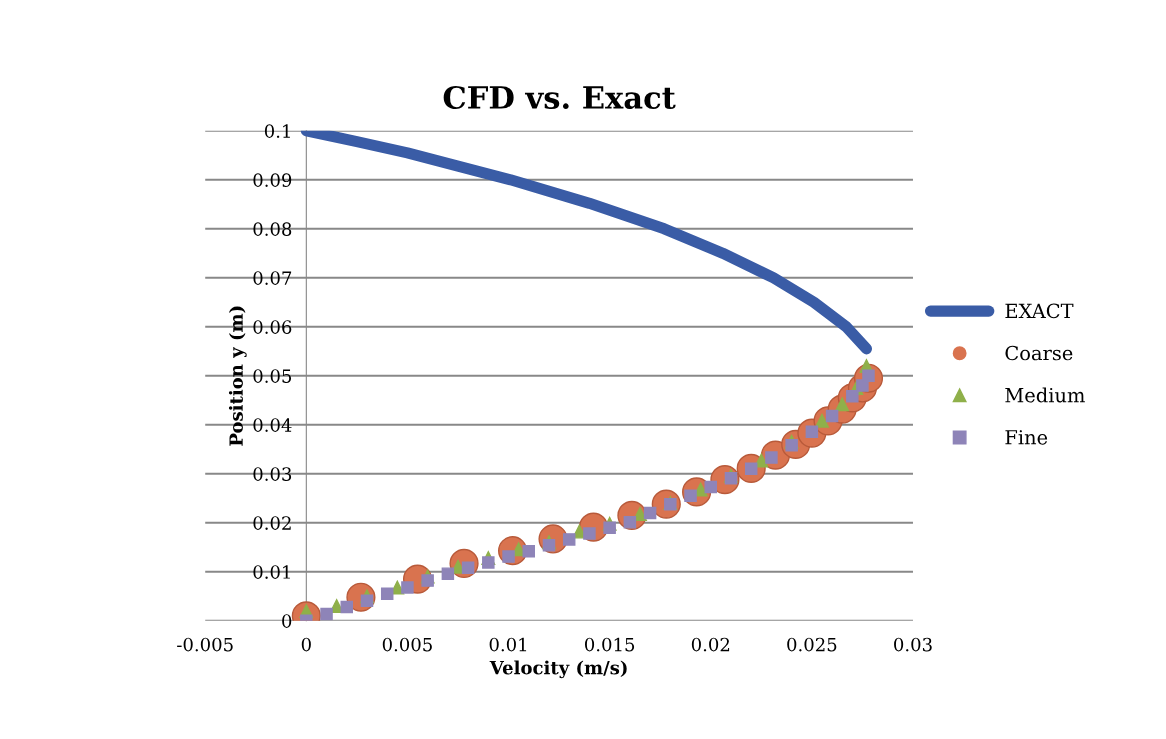 Image resolution: width=1166 pixels, height=739 pixels. I want to click on x-axis-title: Velocity (m/s), so click(558, 669).